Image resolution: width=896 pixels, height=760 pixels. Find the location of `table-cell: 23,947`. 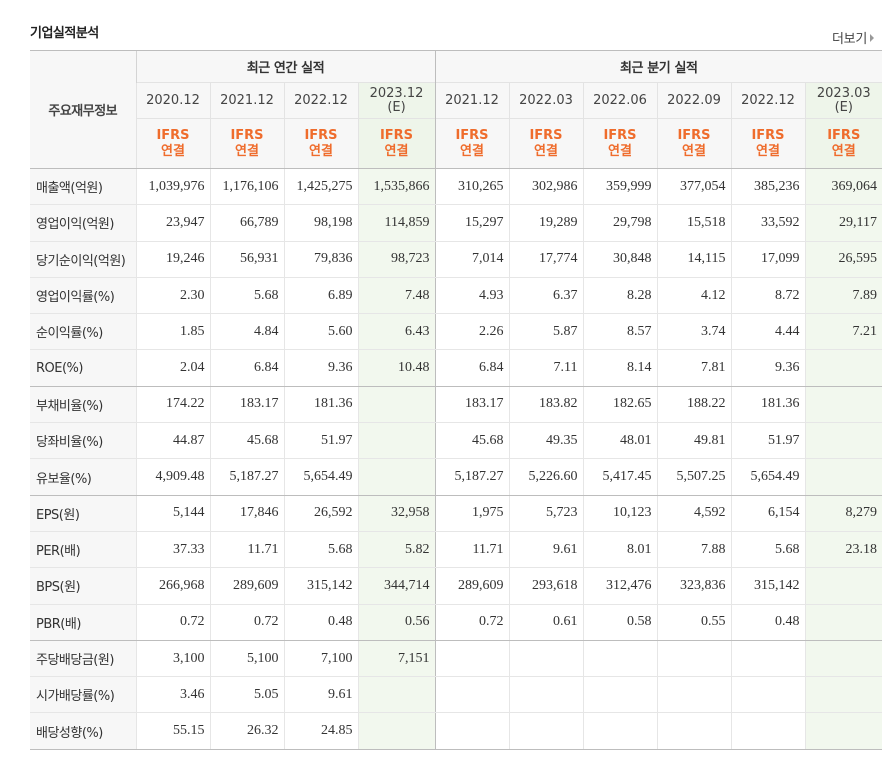

table-cell: 23,947 is located at coordinates (172, 223).